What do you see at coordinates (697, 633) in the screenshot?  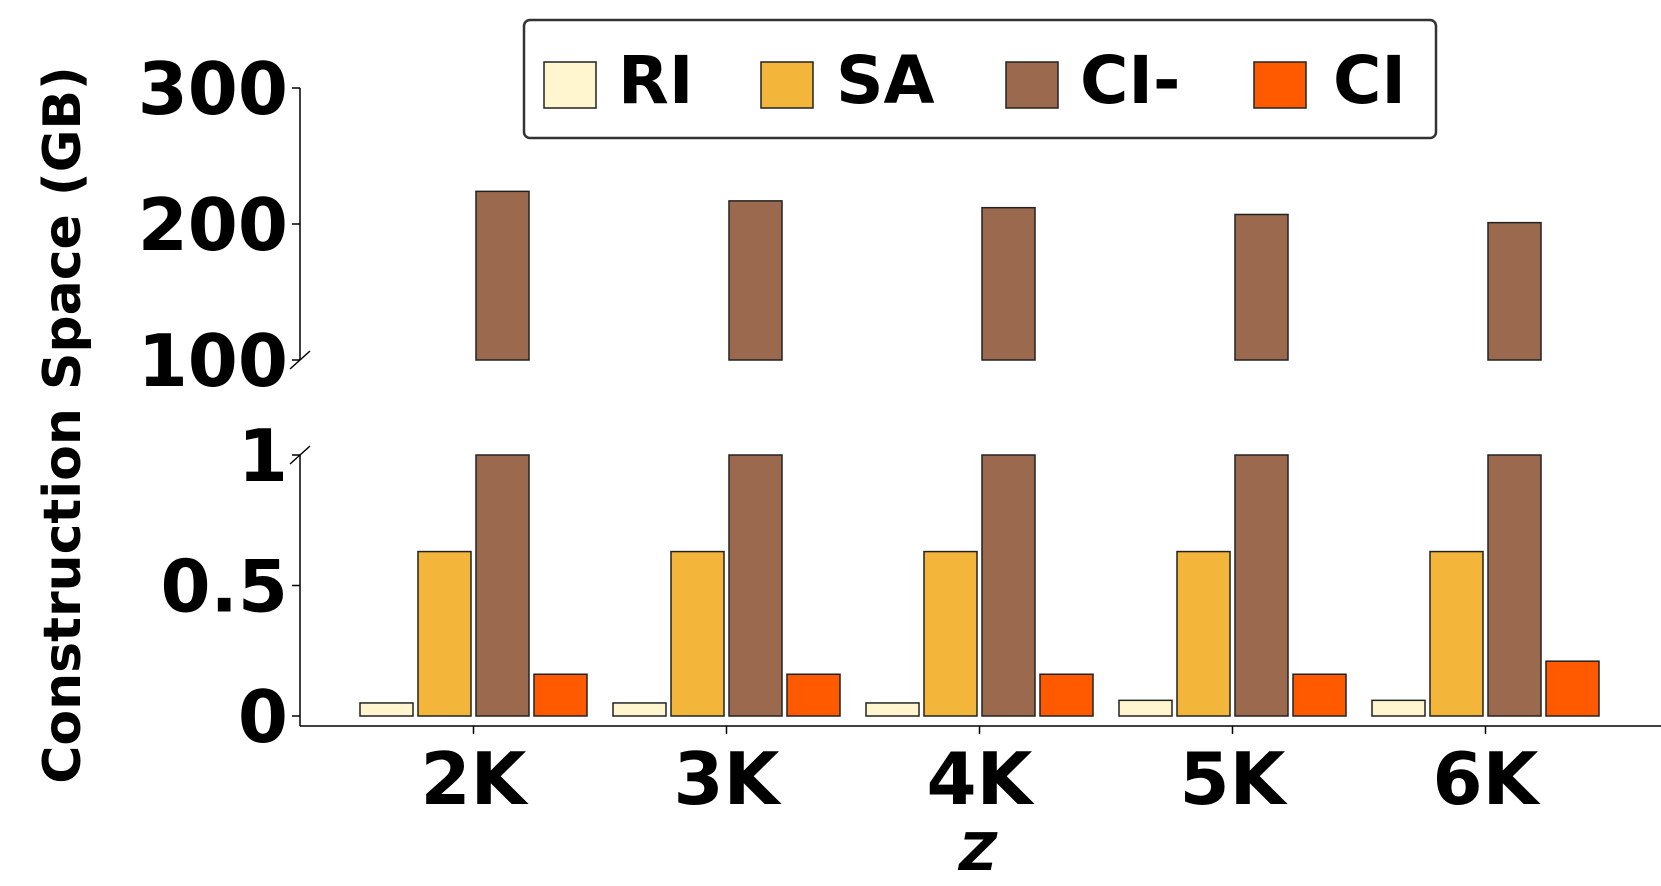 I see `bar-SA-3K` at bounding box center [697, 633].